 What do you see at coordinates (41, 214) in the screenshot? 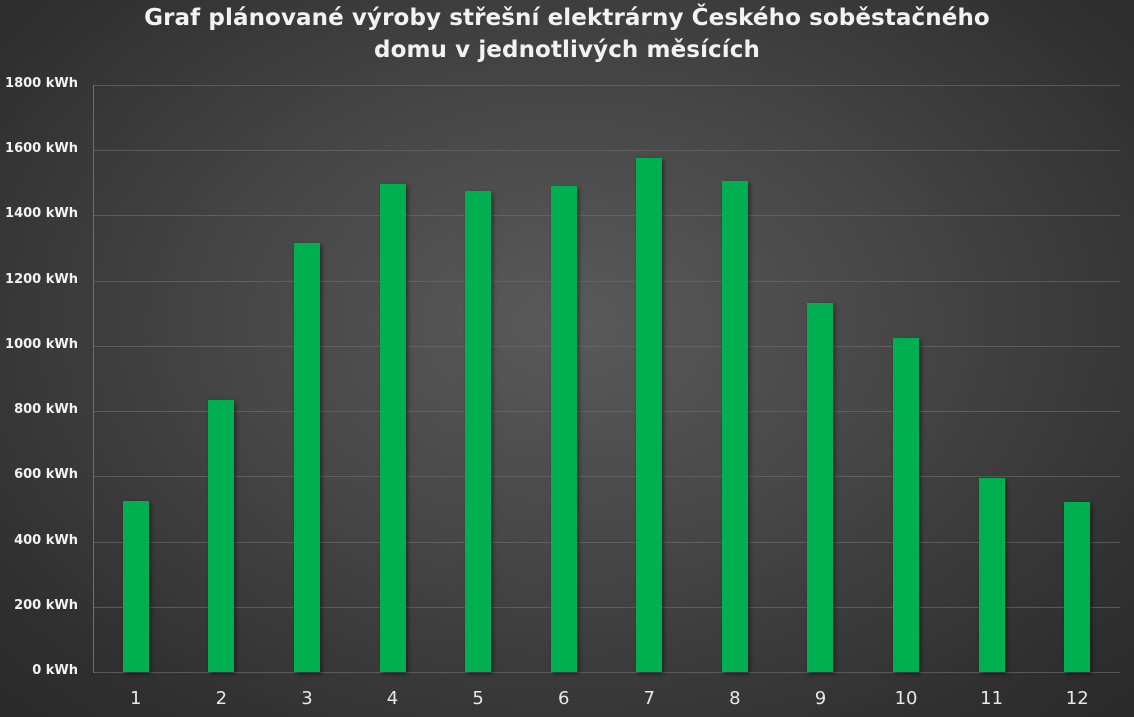
I see `y-tick-label: 1400 kWh` at bounding box center [41, 214].